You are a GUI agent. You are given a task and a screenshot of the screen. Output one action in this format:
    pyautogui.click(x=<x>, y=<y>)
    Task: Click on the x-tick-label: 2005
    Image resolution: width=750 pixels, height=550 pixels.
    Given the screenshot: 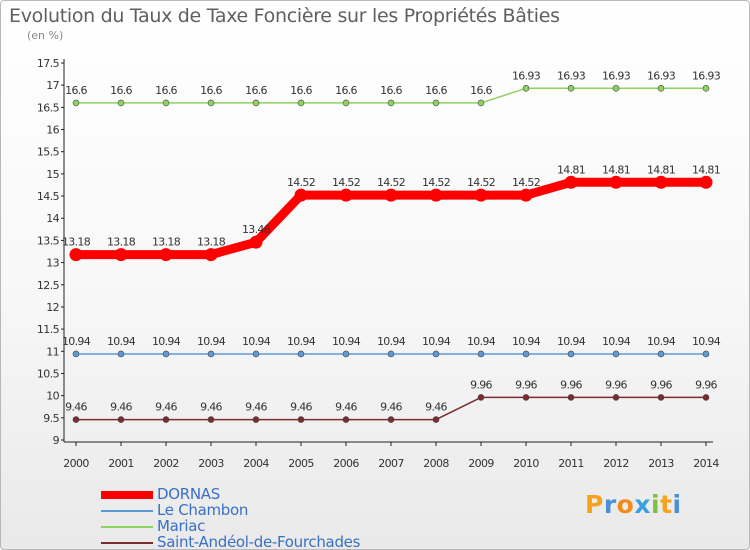 What is the action you would take?
    pyautogui.click(x=301, y=463)
    